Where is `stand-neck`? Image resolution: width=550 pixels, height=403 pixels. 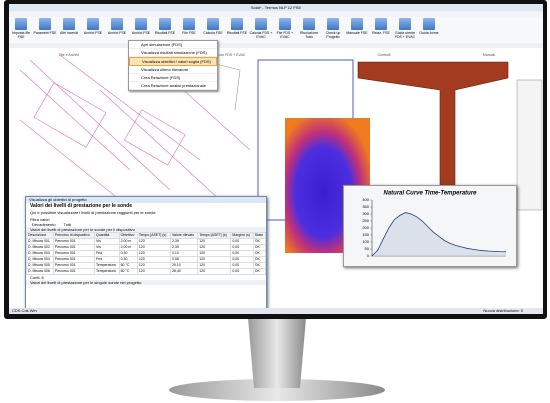 stand-neck is located at coordinates (277, 353).